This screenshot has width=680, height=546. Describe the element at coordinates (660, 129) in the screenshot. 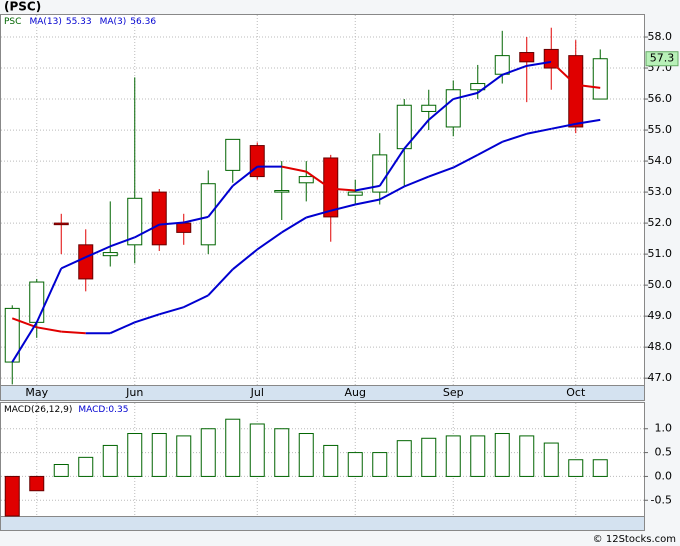

I see `y-tick-label: 55.0` at that location.